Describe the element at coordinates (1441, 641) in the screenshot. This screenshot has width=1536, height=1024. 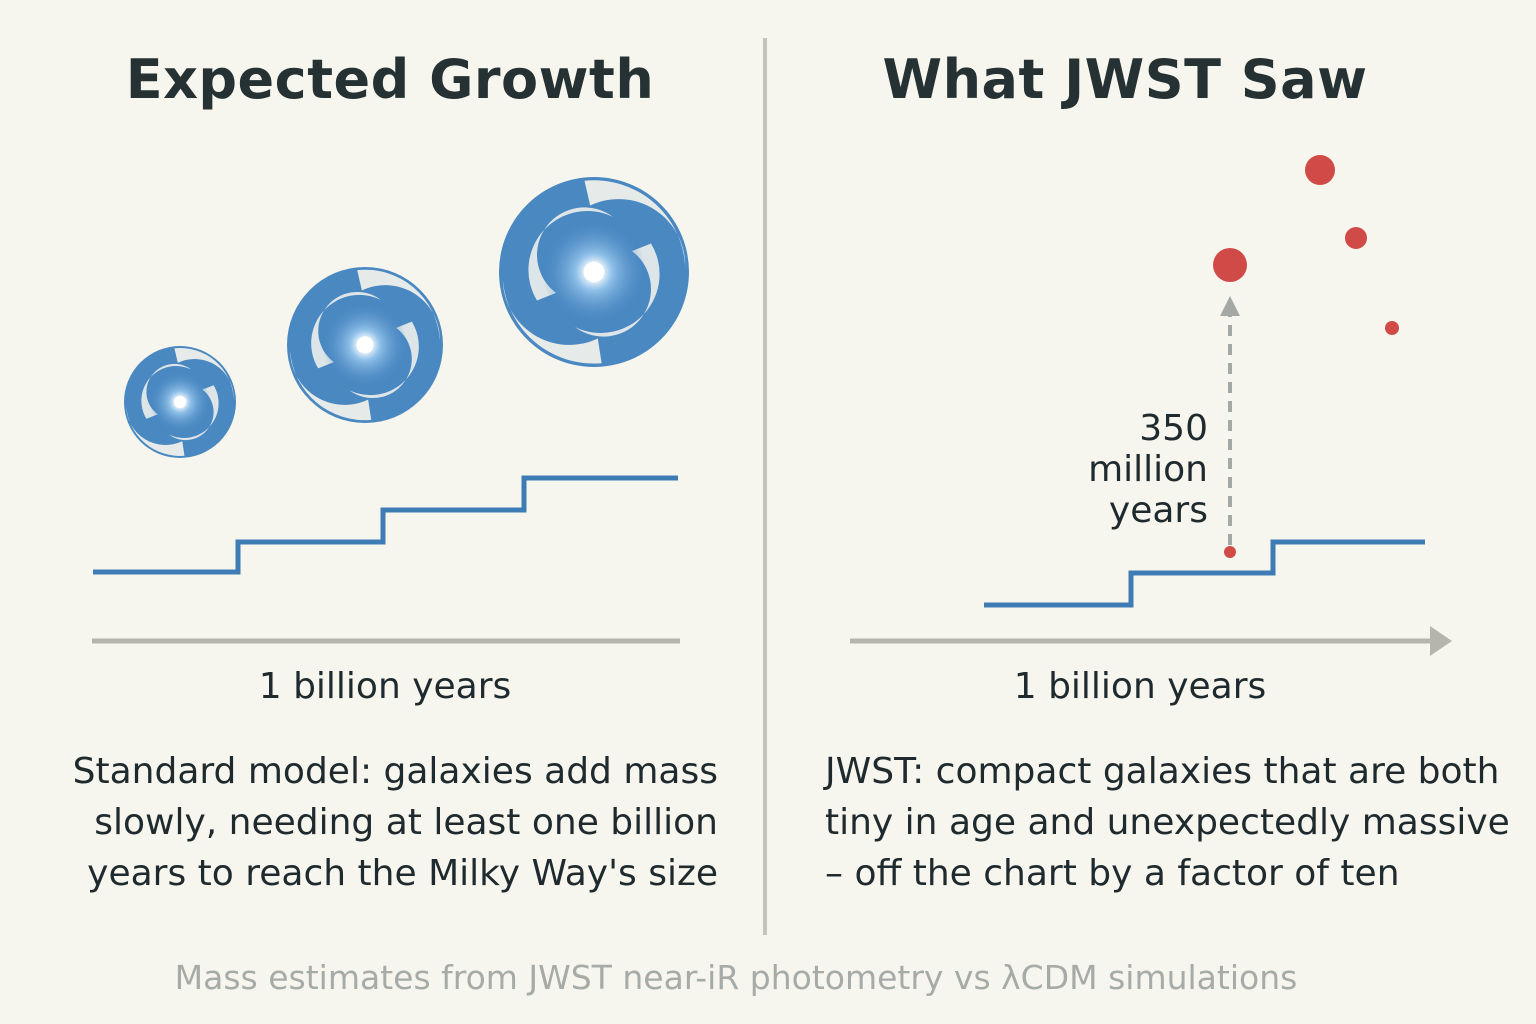
I see `time-axis-arrowhead` at that location.